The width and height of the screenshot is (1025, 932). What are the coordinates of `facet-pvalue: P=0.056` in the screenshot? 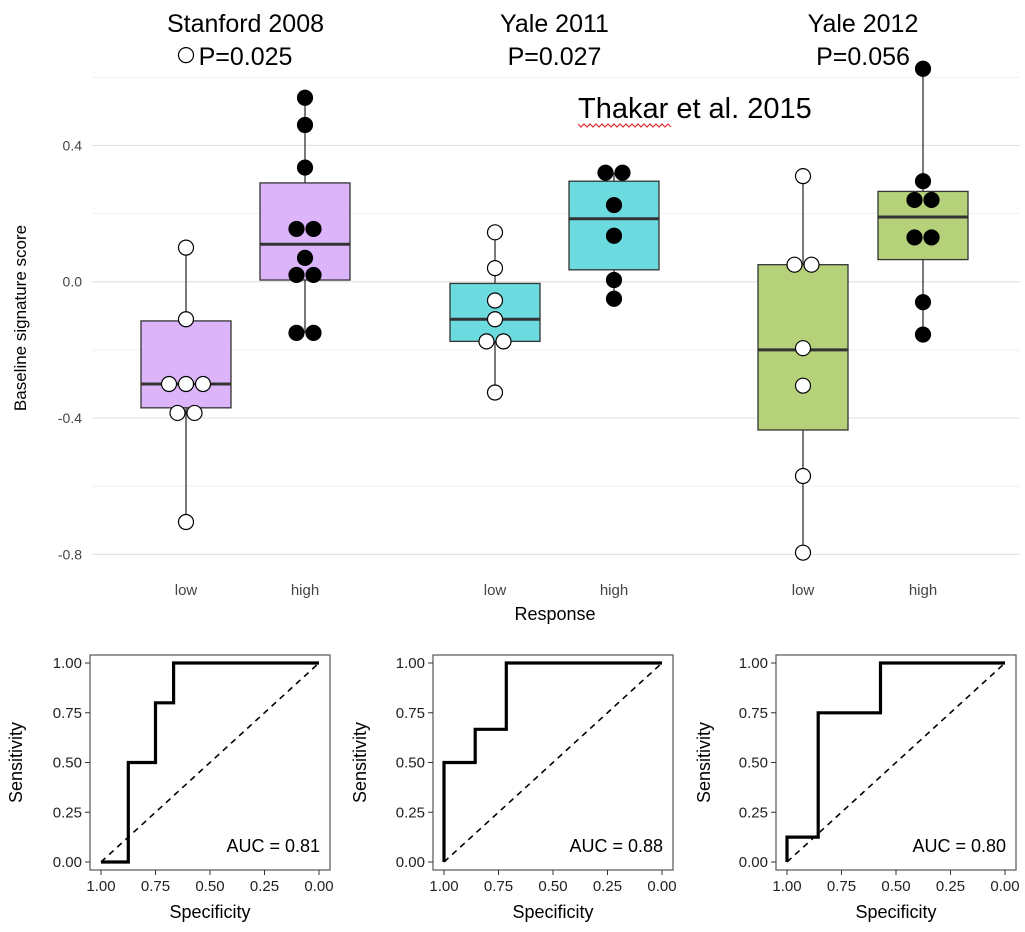 It's located at (863, 57).